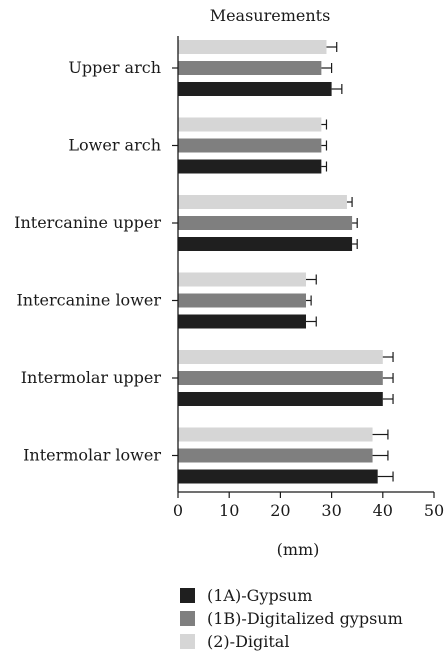 This screenshot has width=448, height=658. Describe the element at coordinates (291, 641) in the screenshot. I see `legend-item-digital: (2)-Digital` at that location.